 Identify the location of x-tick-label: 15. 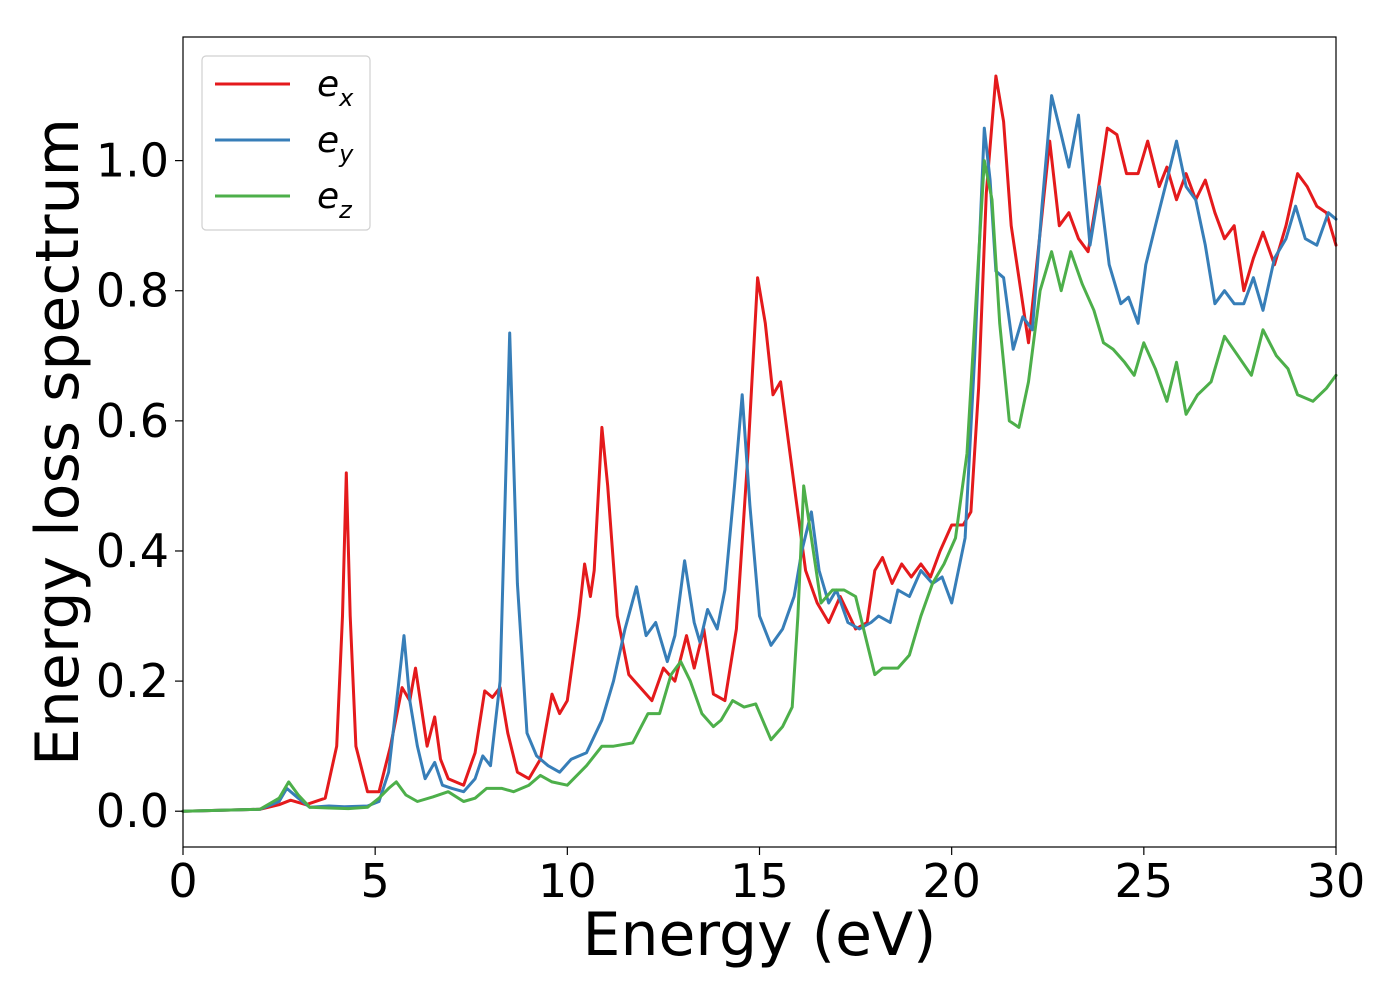
(759, 881).